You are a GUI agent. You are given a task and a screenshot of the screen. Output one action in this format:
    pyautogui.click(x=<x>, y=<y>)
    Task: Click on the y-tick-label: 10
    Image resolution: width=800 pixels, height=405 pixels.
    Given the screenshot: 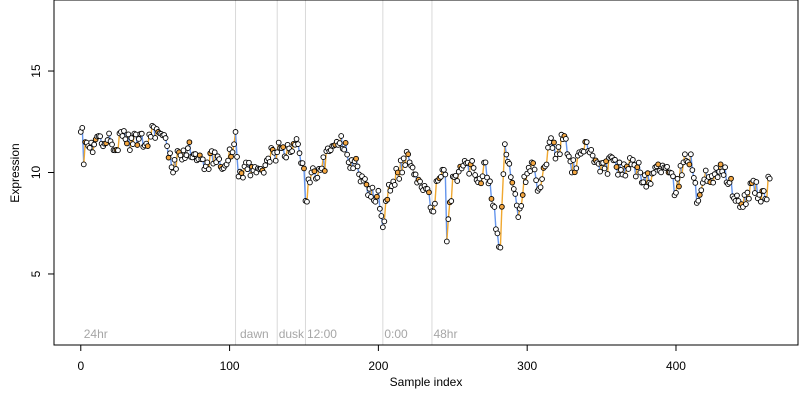 What is the action you would take?
    pyautogui.click(x=36, y=173)
    